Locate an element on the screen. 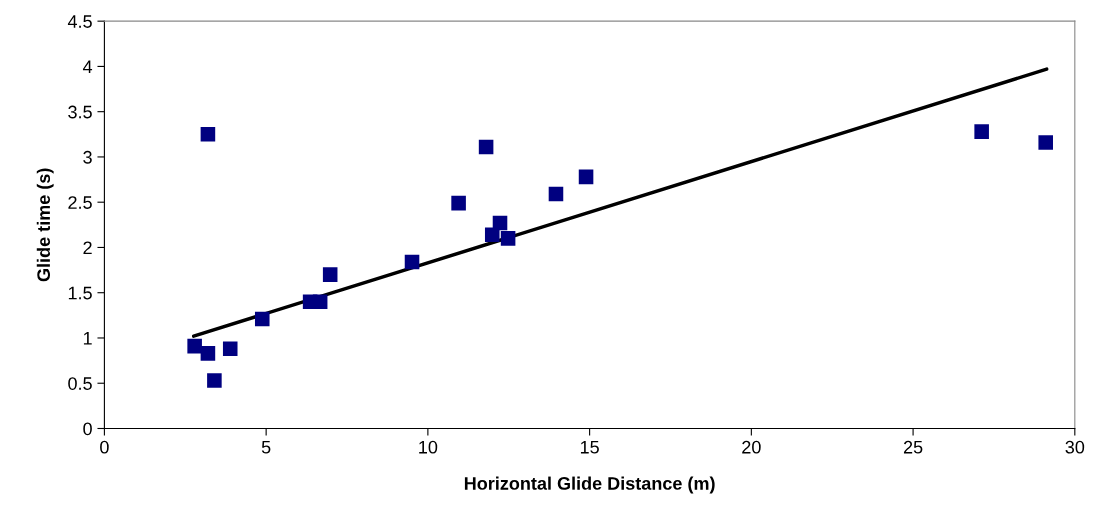 The image size is (1099, 529). y-tick-label: 4.5 is located at coordinates (79, 21).